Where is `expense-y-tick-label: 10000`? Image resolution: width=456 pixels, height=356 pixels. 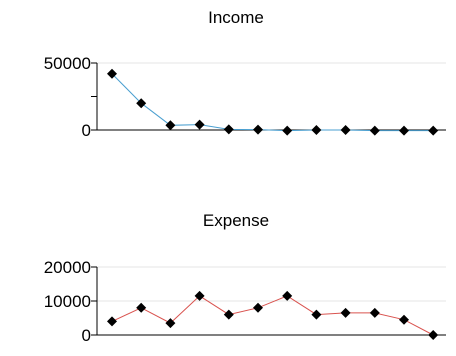
expense-y-tick-label: 10000 is located at coordinates (67, 301).